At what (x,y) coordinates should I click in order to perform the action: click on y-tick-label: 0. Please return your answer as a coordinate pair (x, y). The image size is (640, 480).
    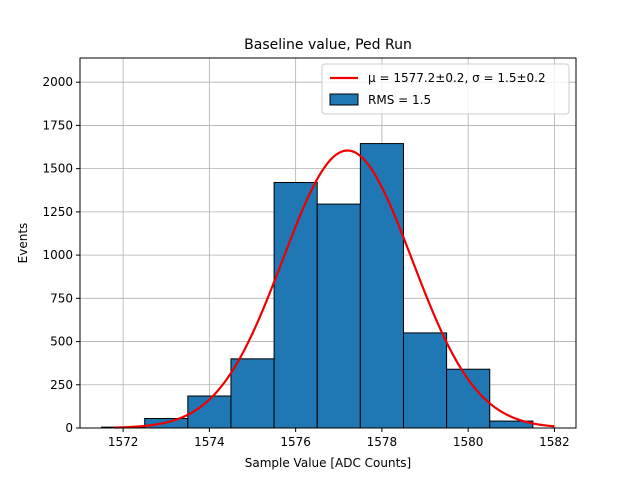
    Looking at the image, I should click on (69, 428).